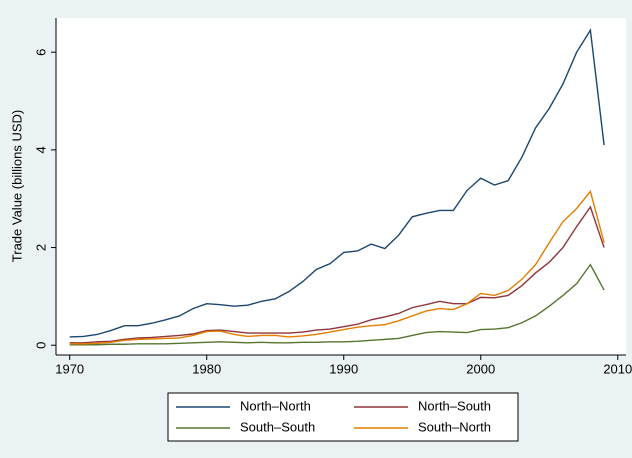 Image resolution: width=632 pixels, height=458 pixels. Describe the element at coordinates (16, 186) in the screenshot. I see `y-axis-title: Trade Value (billions USD)` at that location.